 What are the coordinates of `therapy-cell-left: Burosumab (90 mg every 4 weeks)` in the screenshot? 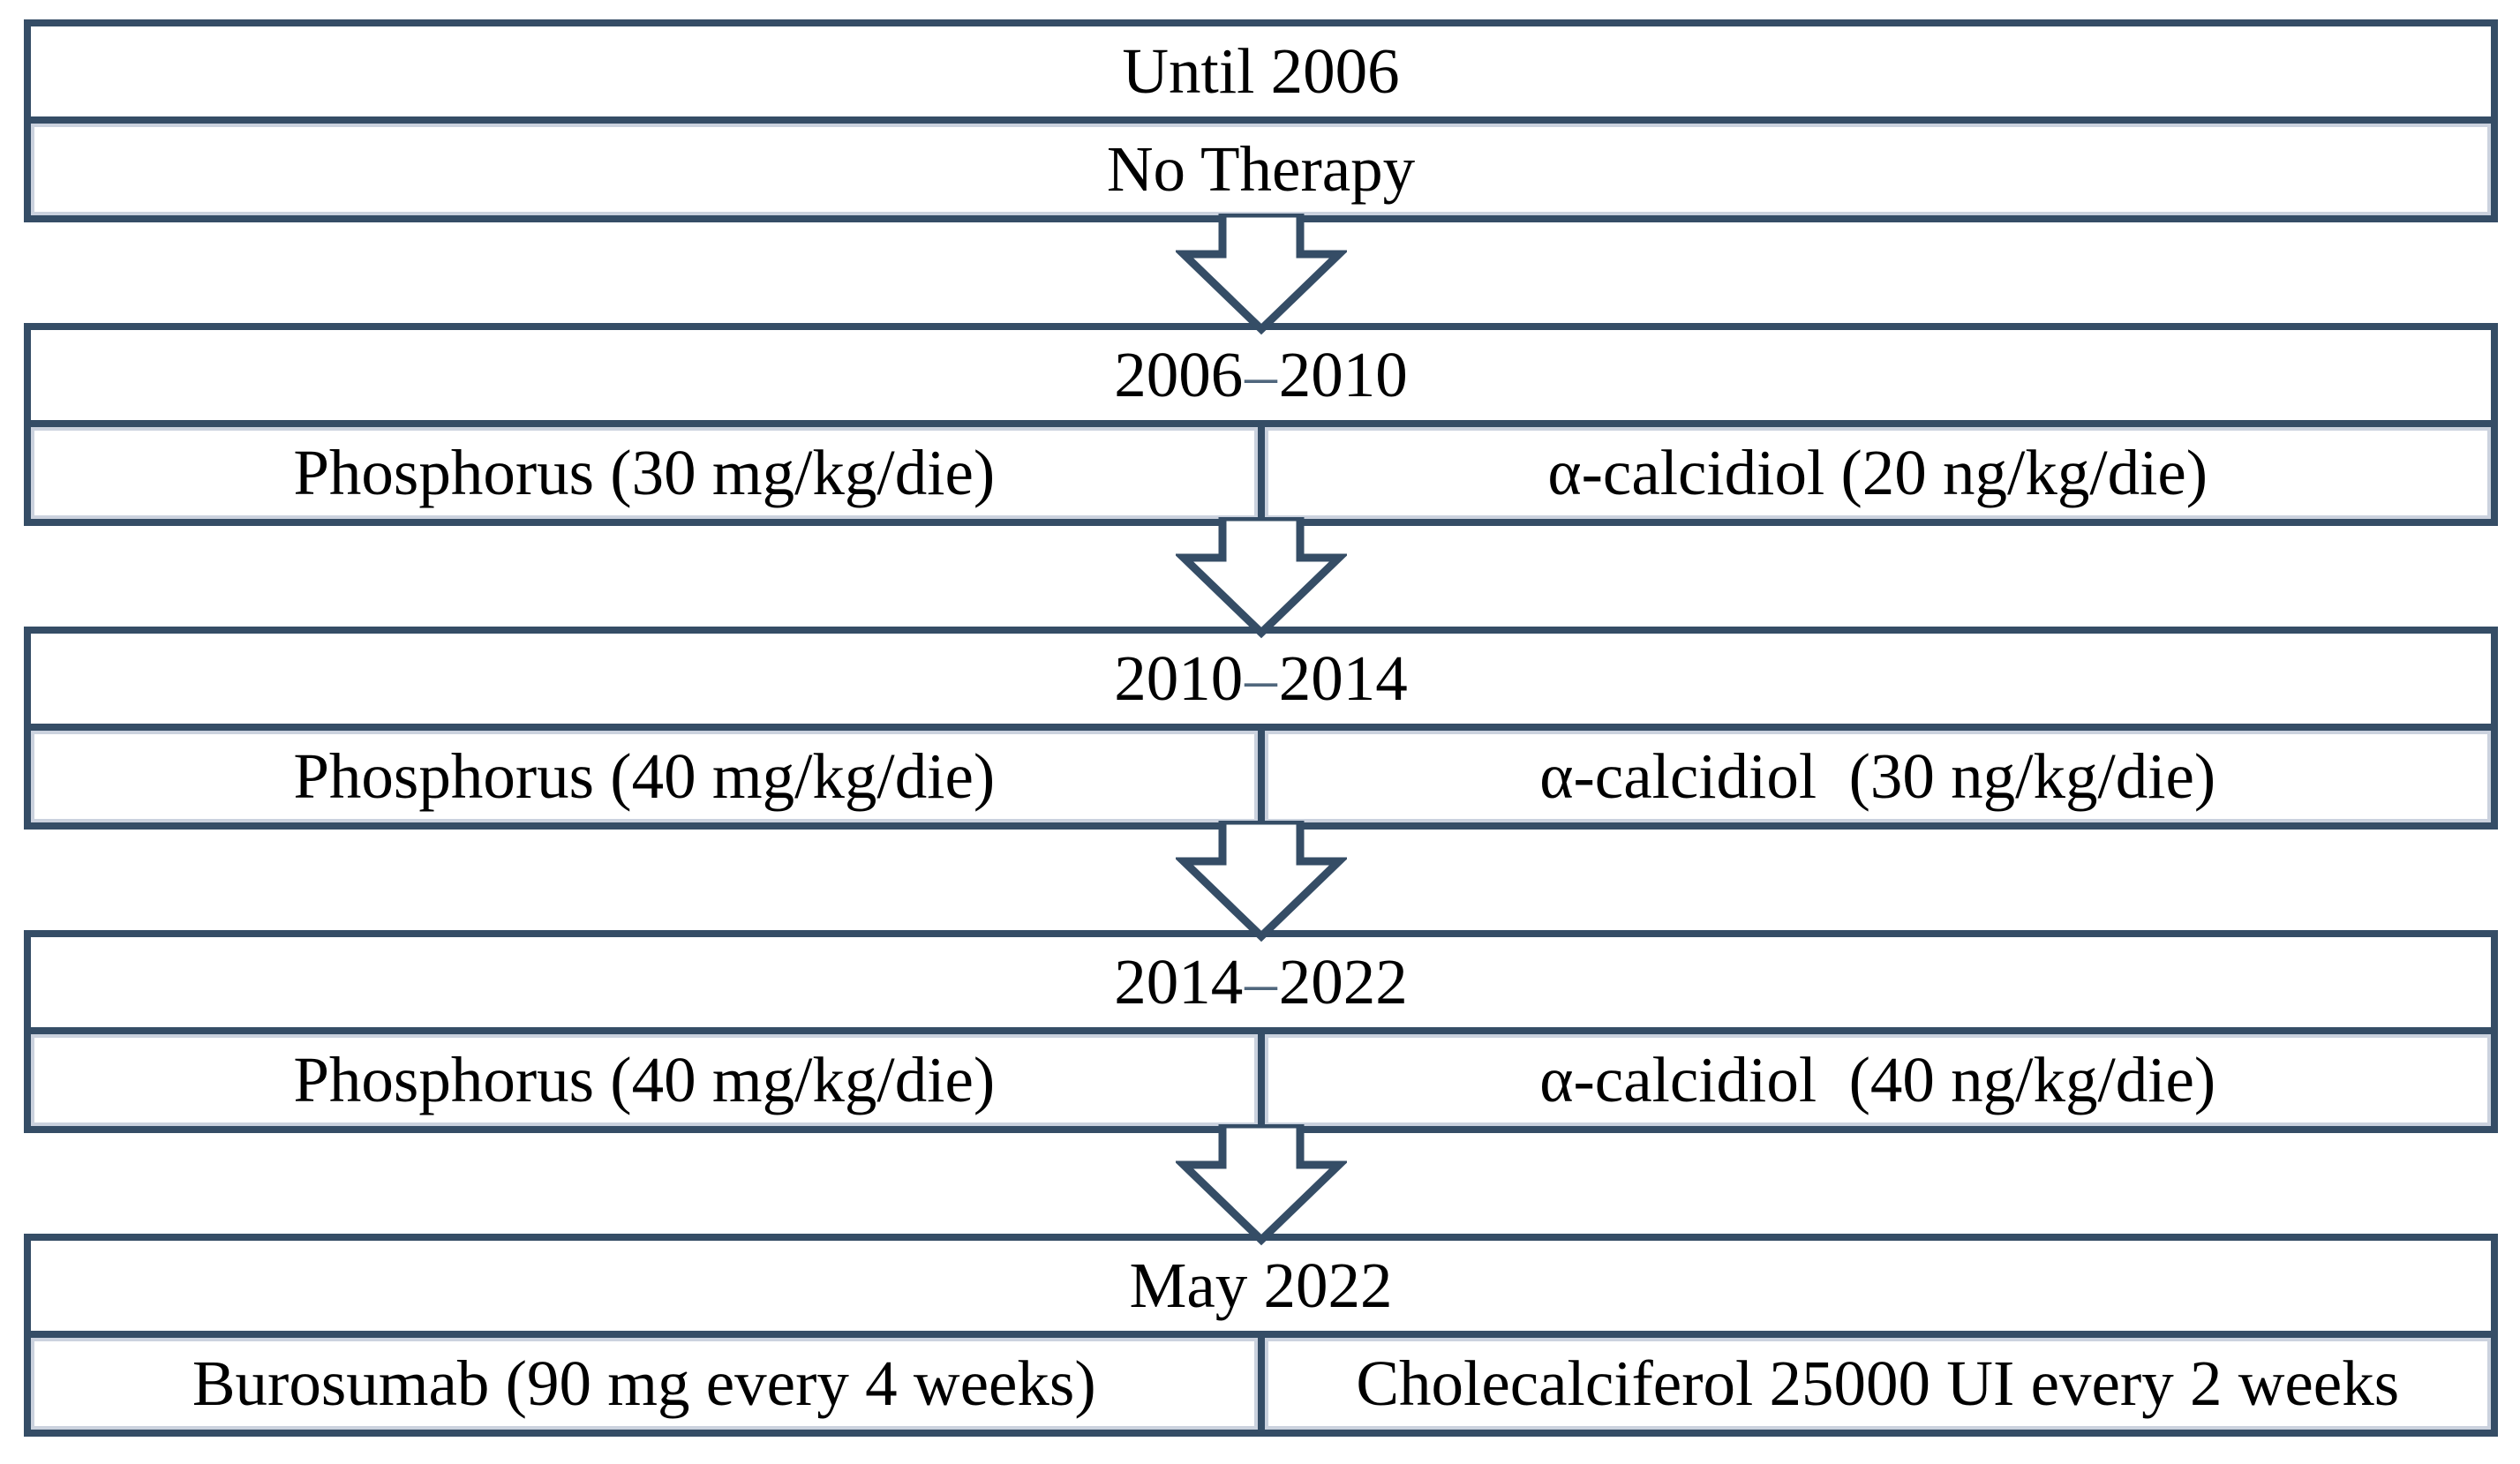 It's located at (644, 1384).